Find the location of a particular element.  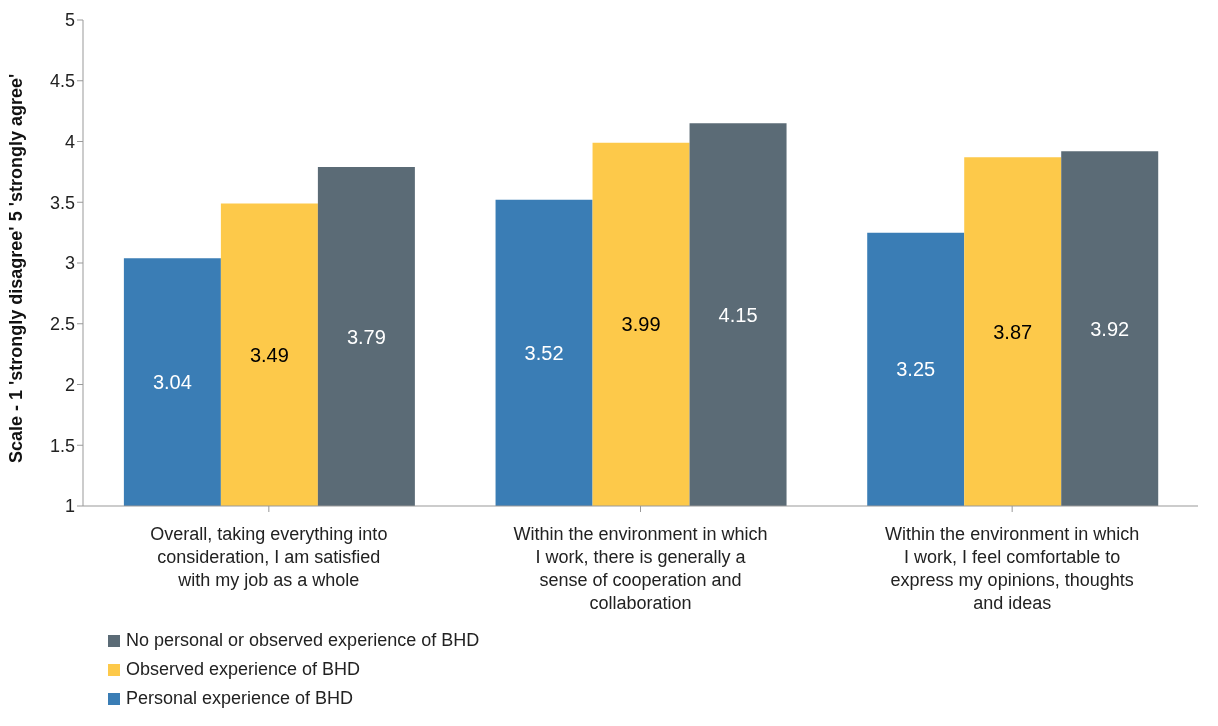

y-axis-title: Scale - 1 'strongly disagree' 5 'strongly agree' is located at coordinates (16, 268).